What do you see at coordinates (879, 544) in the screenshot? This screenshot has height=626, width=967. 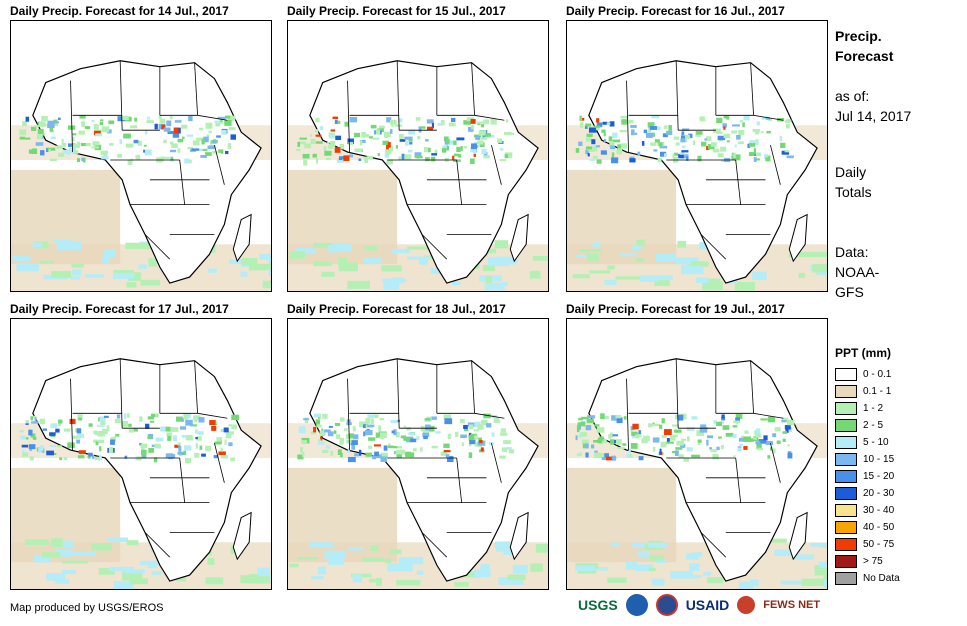 I see `legend-label: 50 - 75` at bounding box center [879, 544].